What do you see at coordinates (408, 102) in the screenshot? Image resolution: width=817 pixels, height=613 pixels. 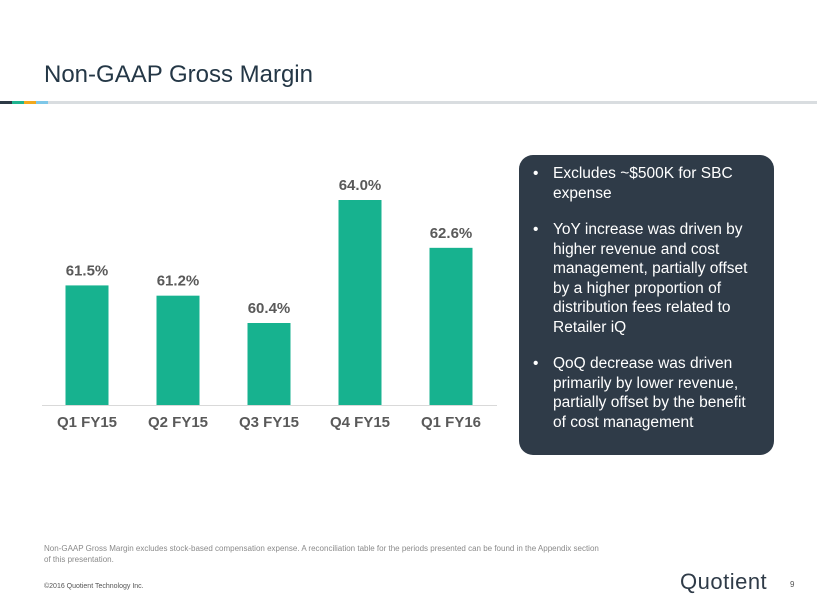 I see `title-divider` at bounding box center [408, 102].